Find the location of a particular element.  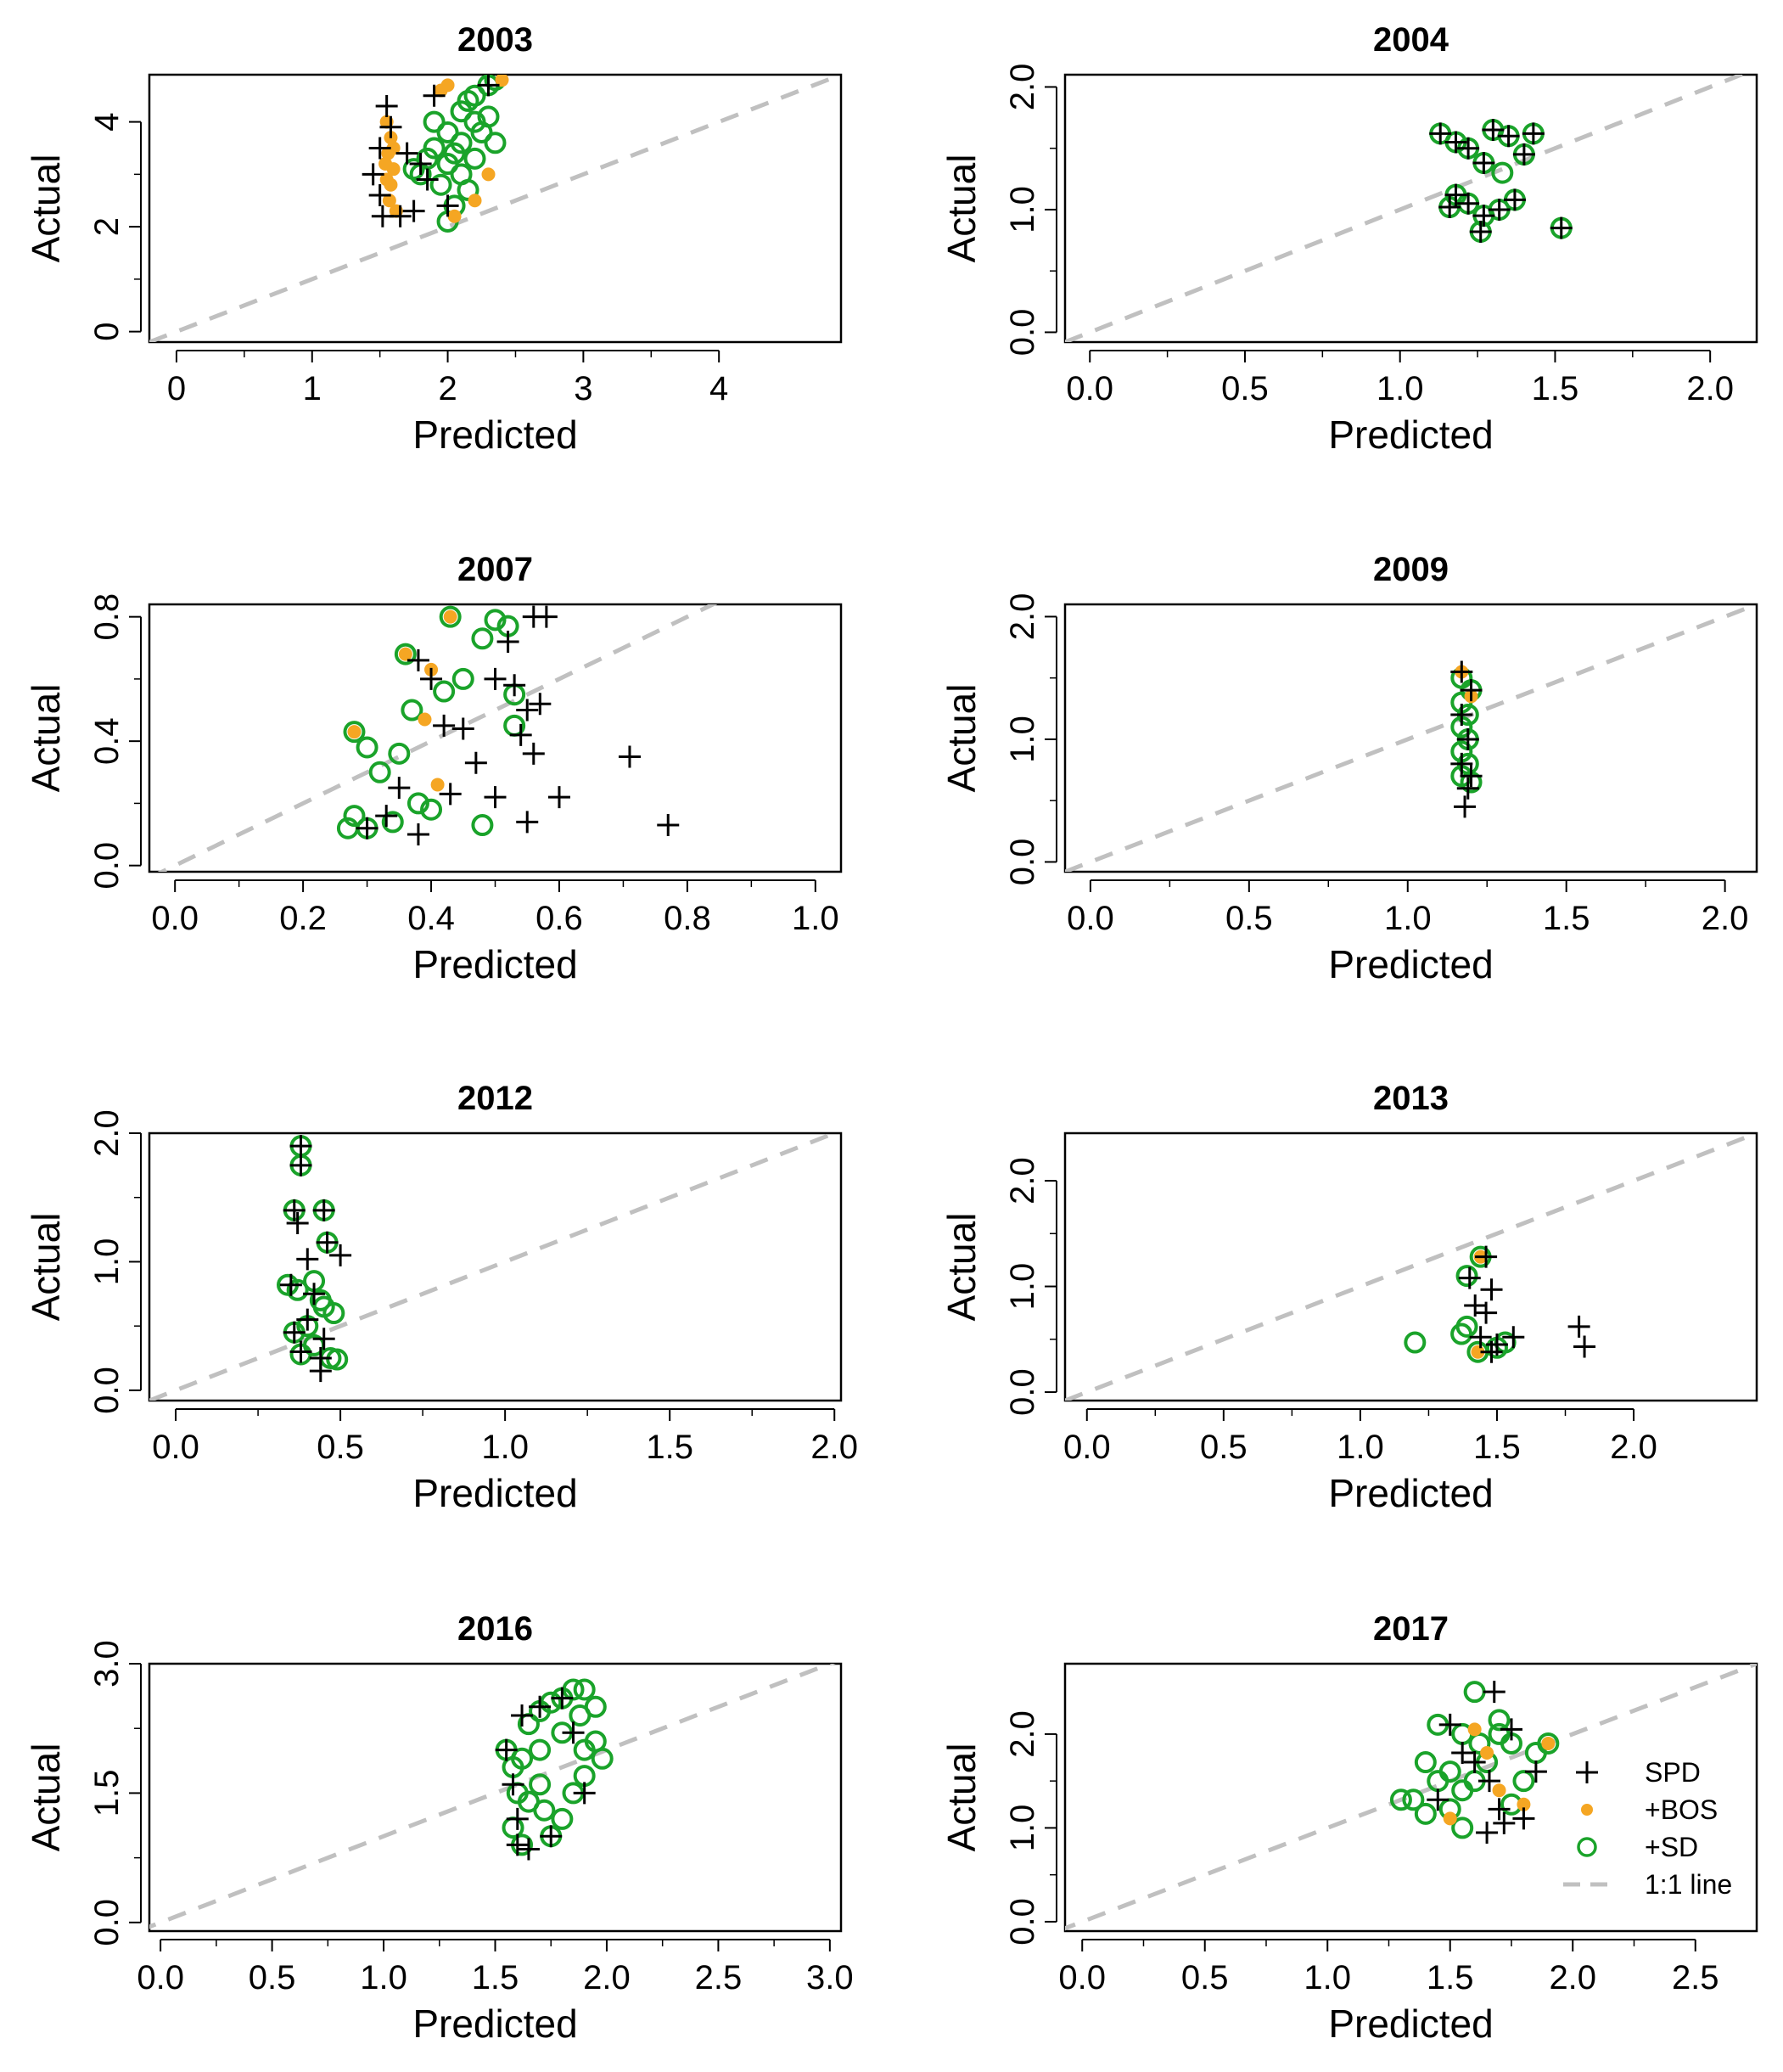

panel-2004-xlabel: Predicted is located at coordinates (1411, 435).